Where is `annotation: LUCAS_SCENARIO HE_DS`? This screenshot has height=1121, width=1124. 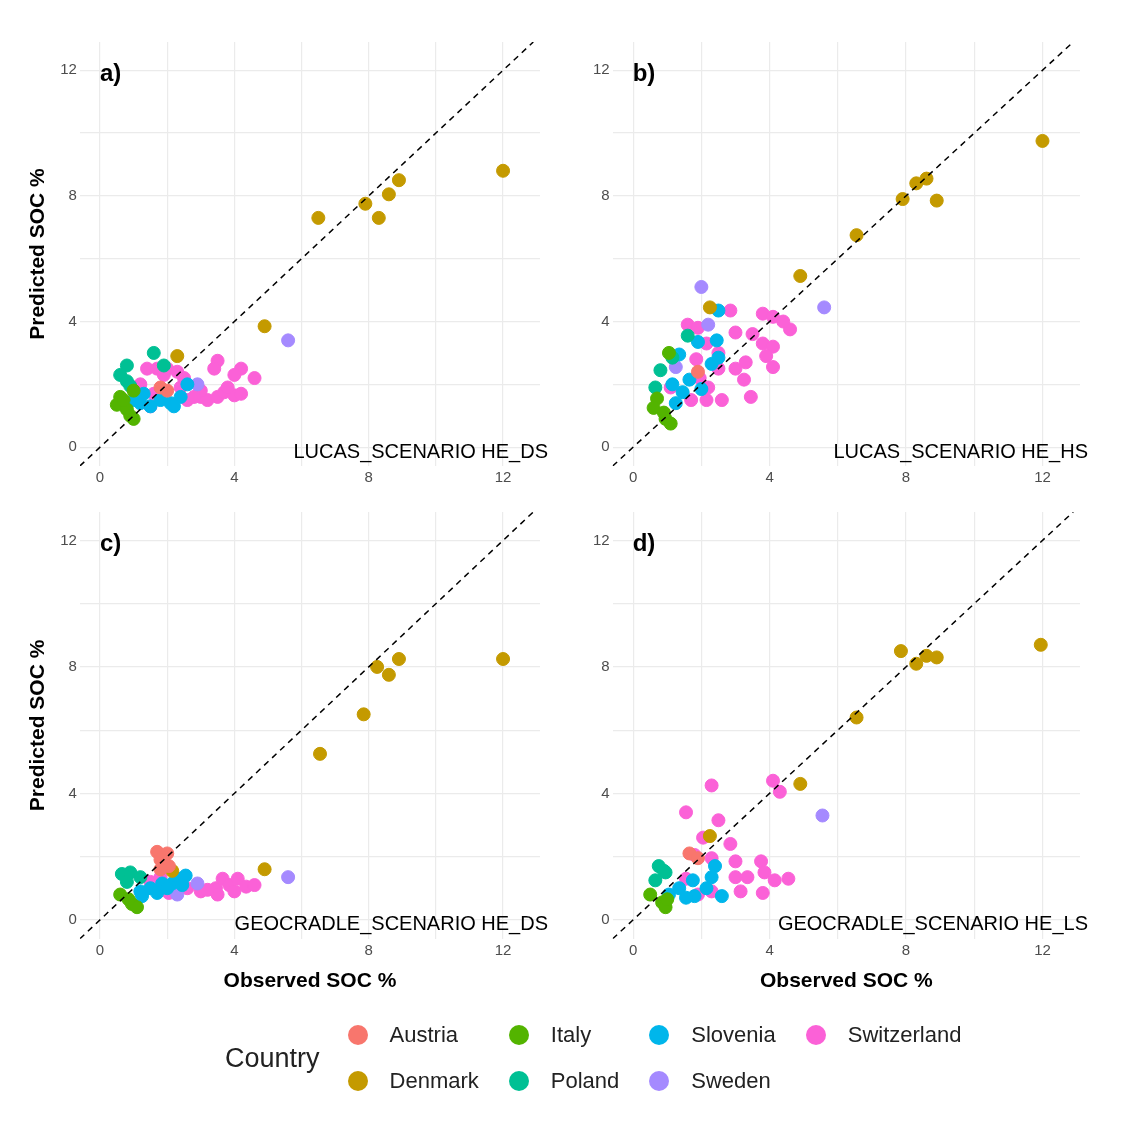
annotation: LUCAS_SCENARIO HE_DS is located at coordinates (420, 451).